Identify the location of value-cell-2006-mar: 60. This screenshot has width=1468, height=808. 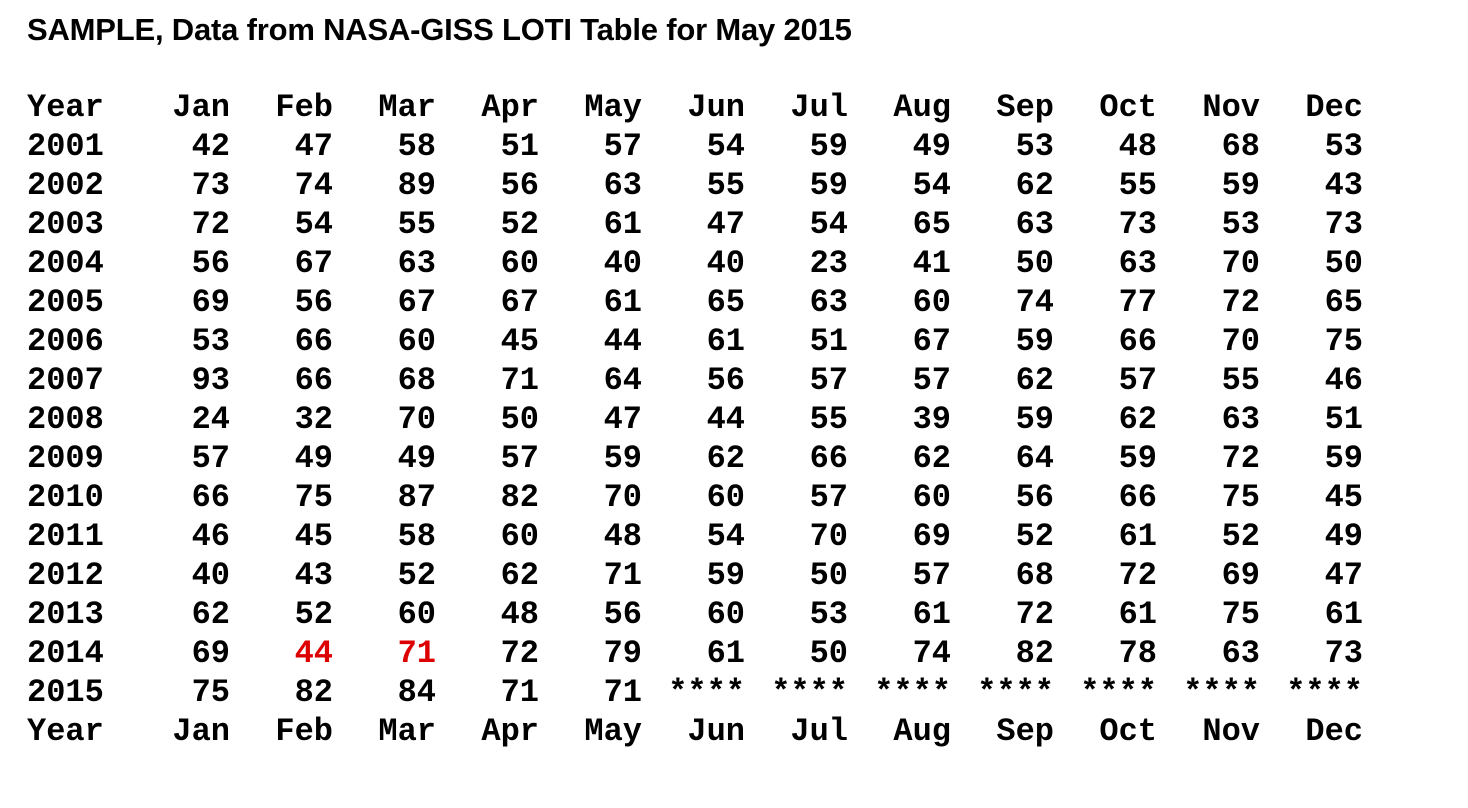
(416, 341).